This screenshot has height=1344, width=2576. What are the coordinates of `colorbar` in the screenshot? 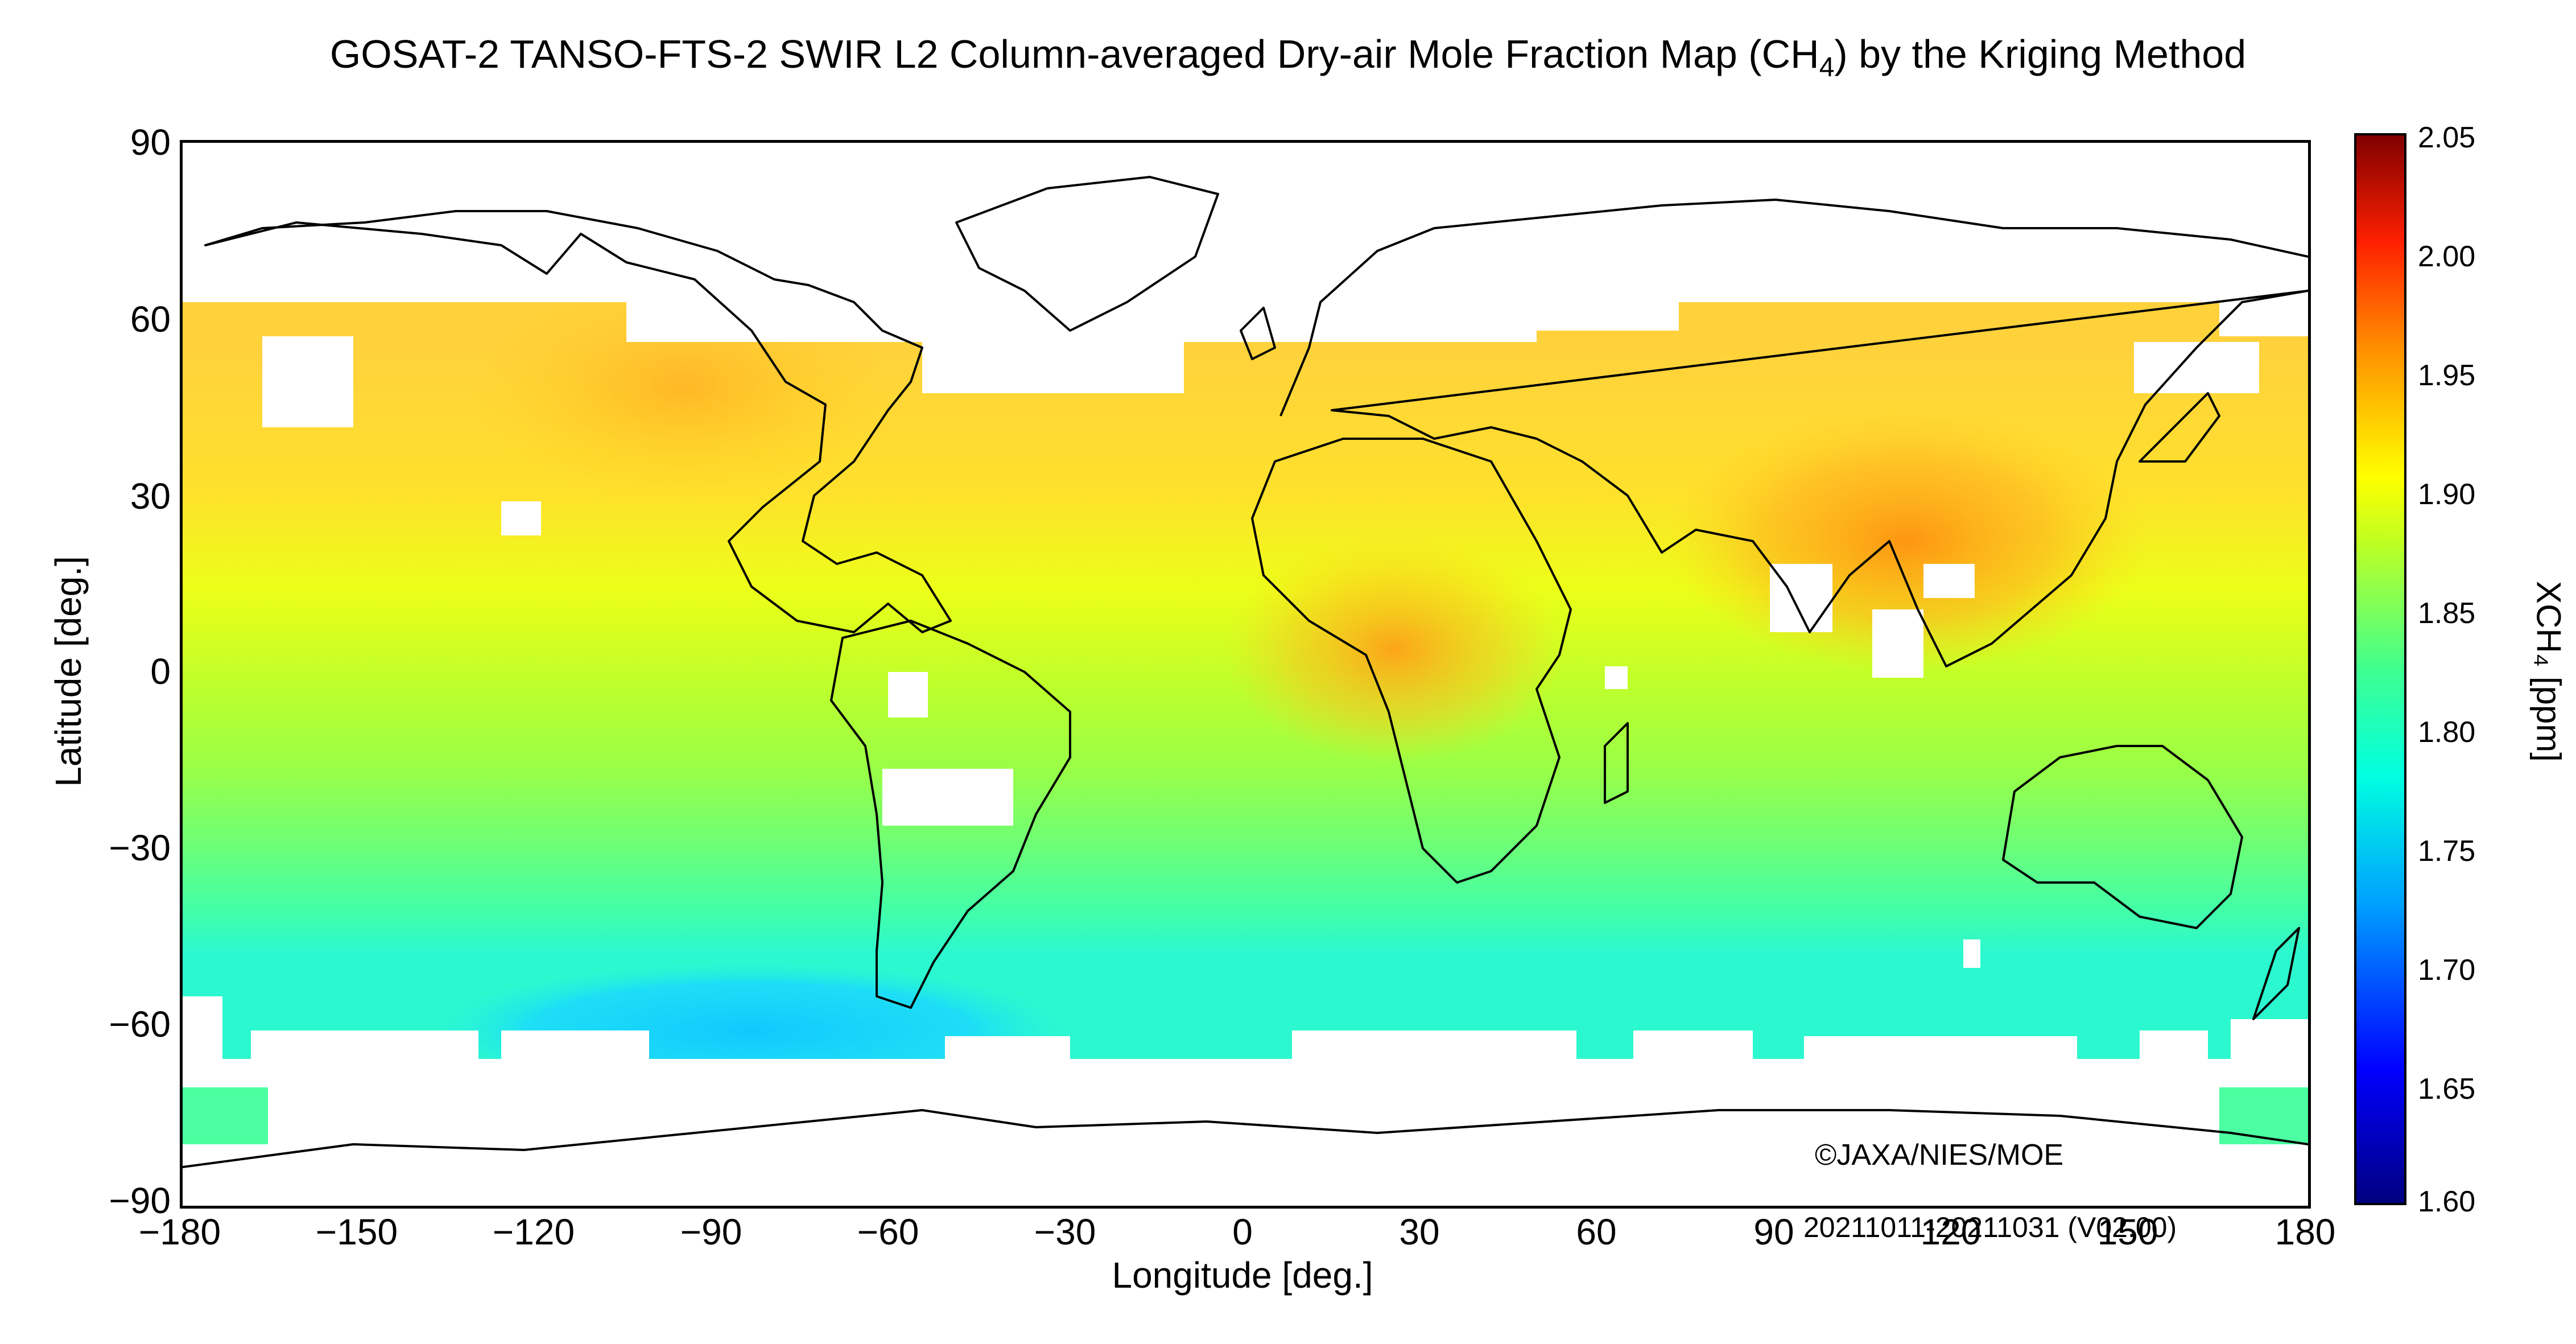 It's located at (2380, 669).